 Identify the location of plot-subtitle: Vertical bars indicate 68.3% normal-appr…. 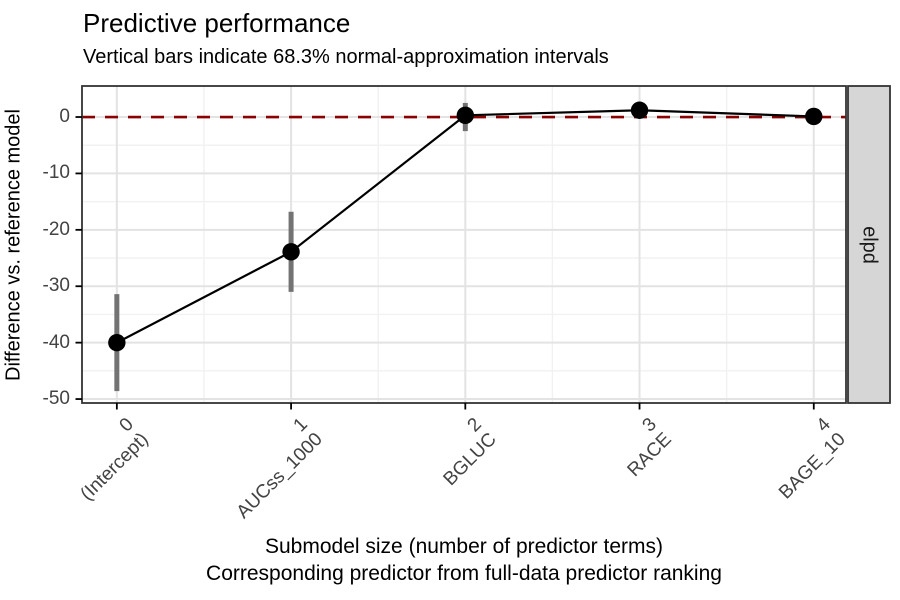
(346, 57).